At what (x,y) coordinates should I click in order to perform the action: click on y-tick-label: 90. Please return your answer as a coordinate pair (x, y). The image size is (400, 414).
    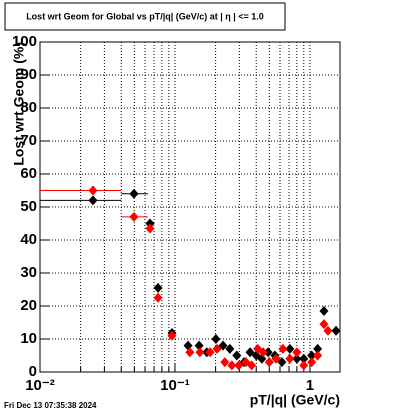
    Looking at the image, I should click on (28, 74).